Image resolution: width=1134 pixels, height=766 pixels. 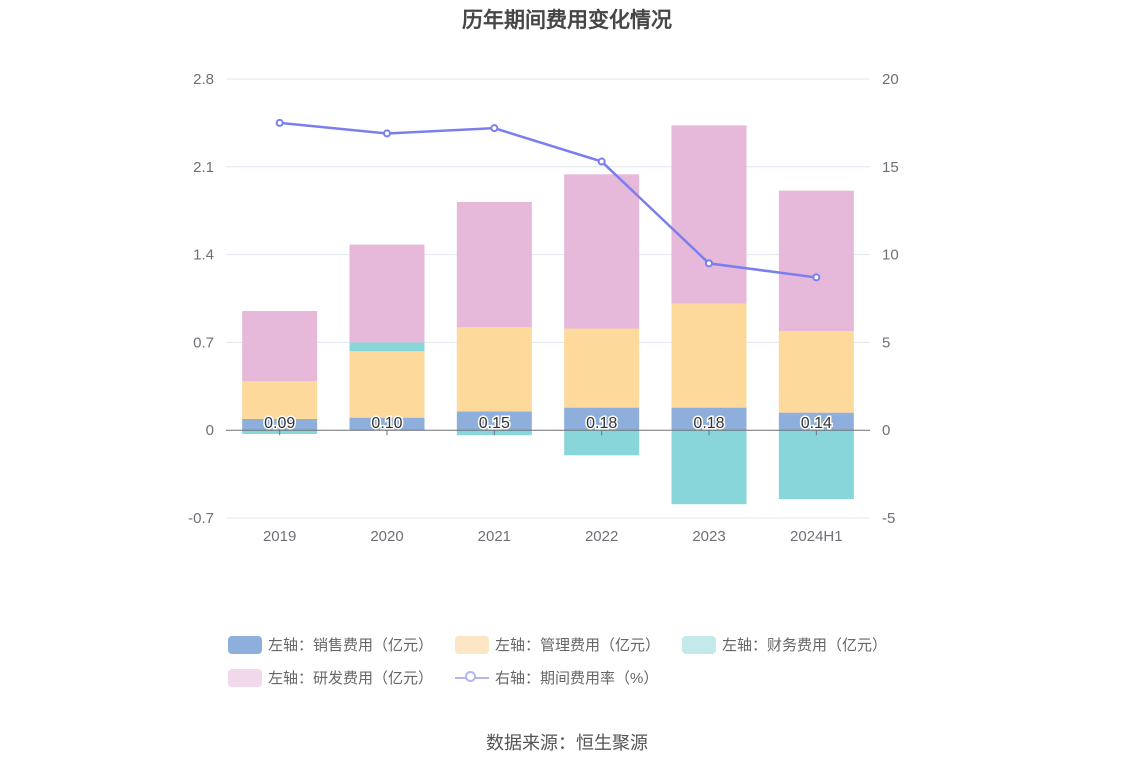 I want to click on y-left-tick-label: 0, so click(x=210, y=430).